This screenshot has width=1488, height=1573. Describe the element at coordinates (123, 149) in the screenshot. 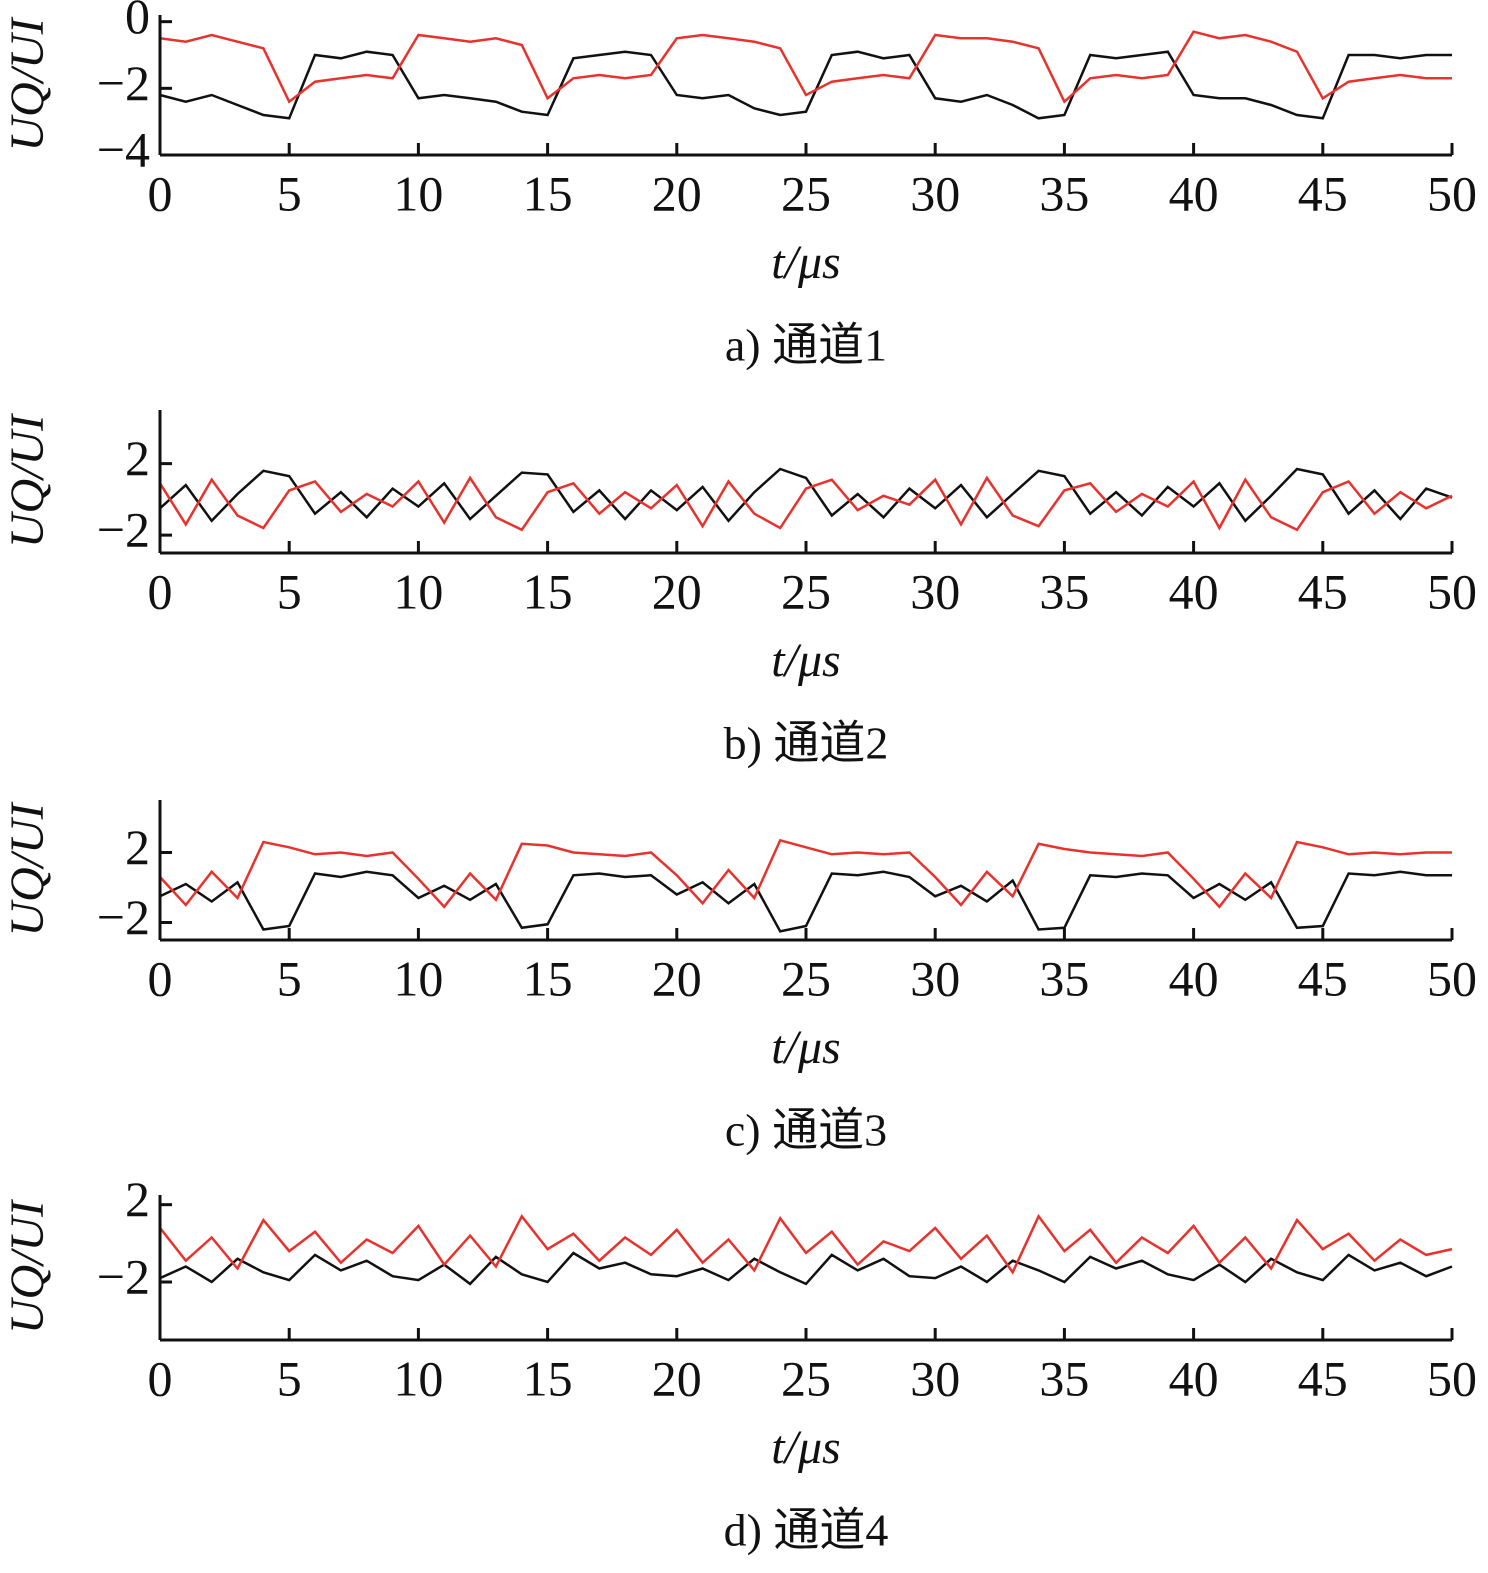

I see `y-tick-label: −4` at that location.